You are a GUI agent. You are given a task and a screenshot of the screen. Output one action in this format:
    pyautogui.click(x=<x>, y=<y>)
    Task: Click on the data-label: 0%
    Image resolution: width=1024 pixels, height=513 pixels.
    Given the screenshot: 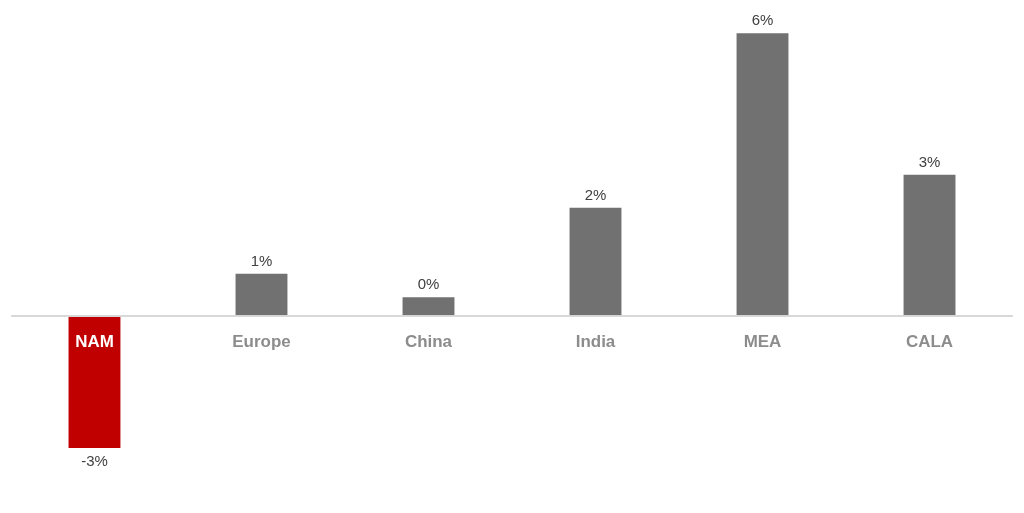 What is the action you would take?
    pyautogui.click(x=428, y=284)
    